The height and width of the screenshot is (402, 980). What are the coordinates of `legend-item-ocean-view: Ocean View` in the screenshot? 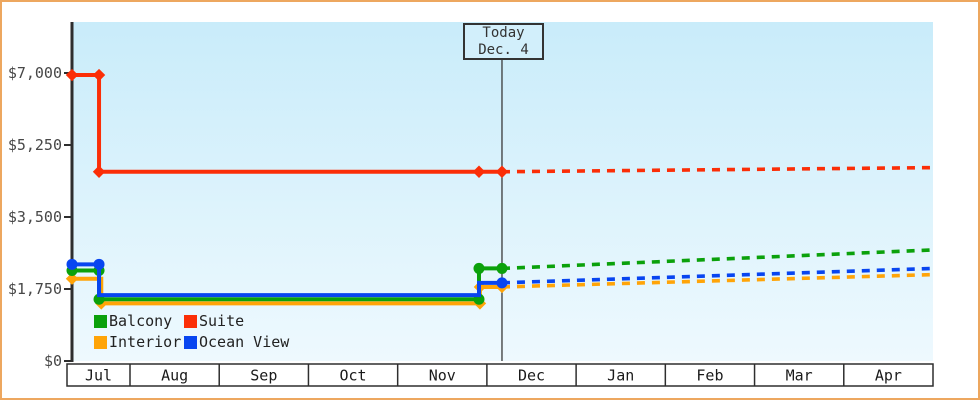 It's located at (237, 342).